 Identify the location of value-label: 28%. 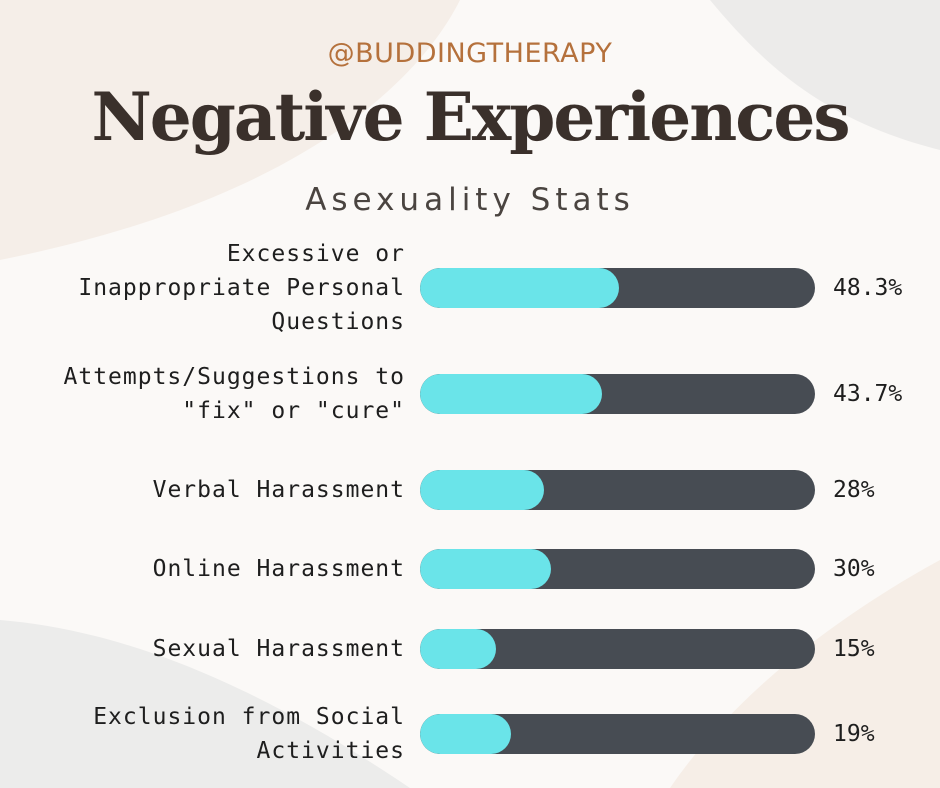
(854, 490).